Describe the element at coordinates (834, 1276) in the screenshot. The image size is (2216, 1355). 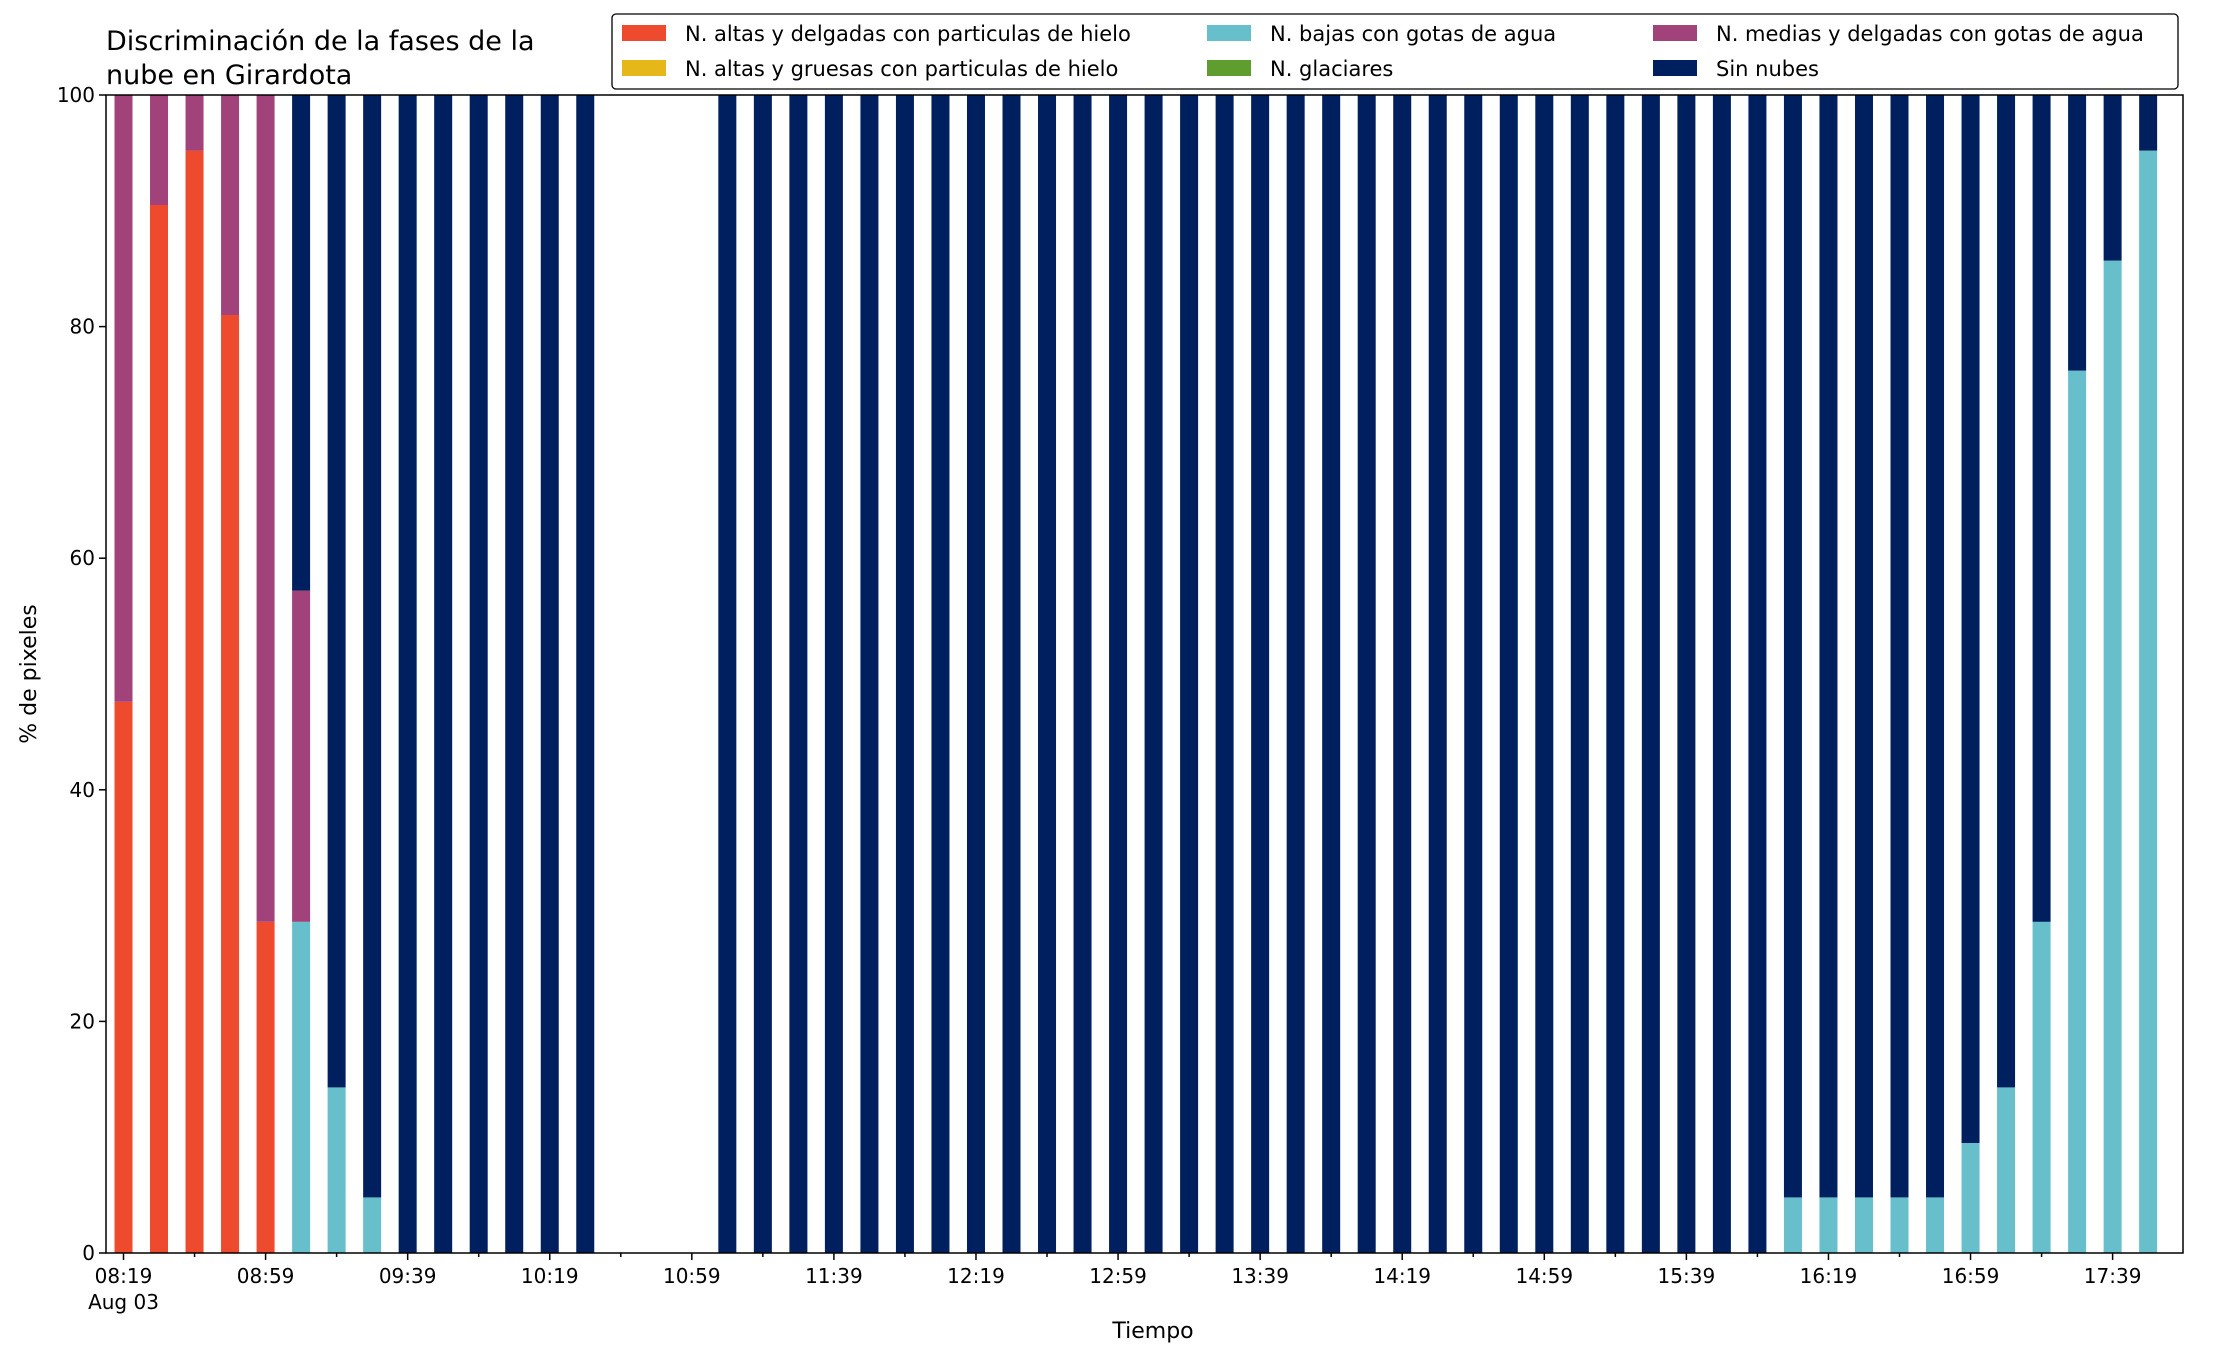
I see `x-tick-label: 11:39` at that location.